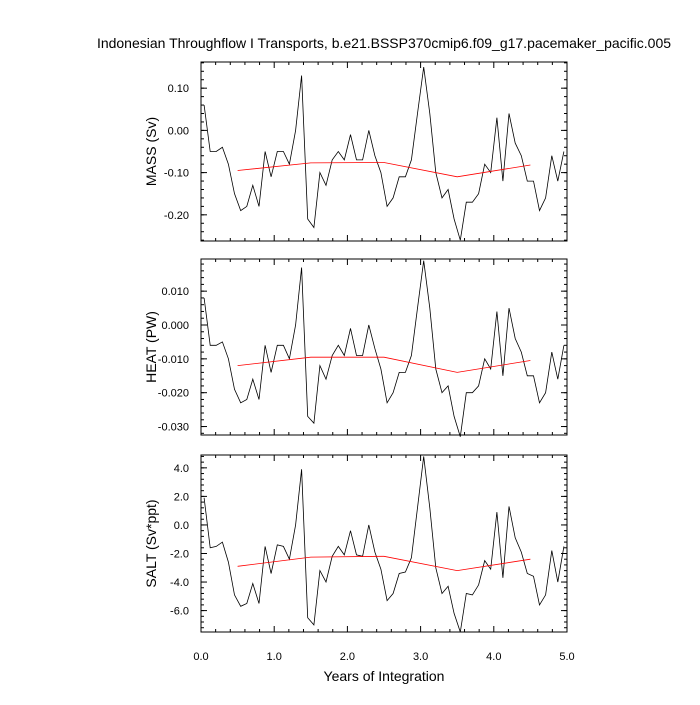 Image resolution: width=700 pixels, height=705 pixels. Describe the element at coordinates (175, 326) in the screenshot. I see `heat-y-tick-label: 0.000` at that location.